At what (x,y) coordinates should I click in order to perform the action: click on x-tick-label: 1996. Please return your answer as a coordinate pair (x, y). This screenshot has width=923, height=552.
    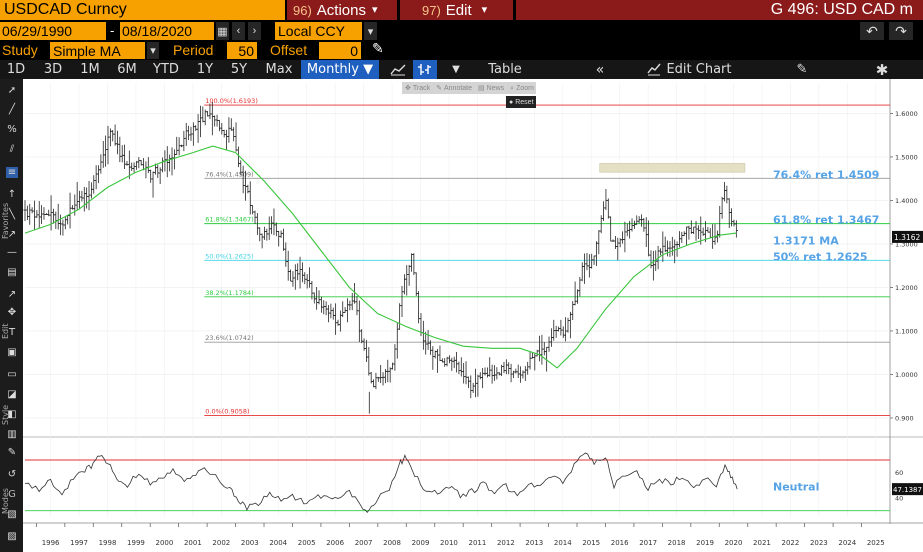
    Looking at the image, I should click on (51, 543).